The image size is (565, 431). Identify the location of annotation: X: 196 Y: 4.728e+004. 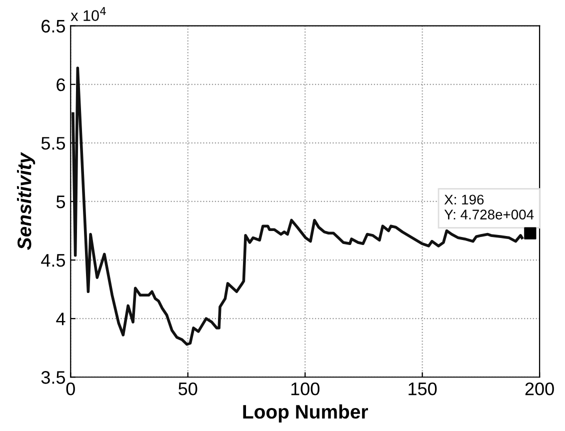
(489, 207).